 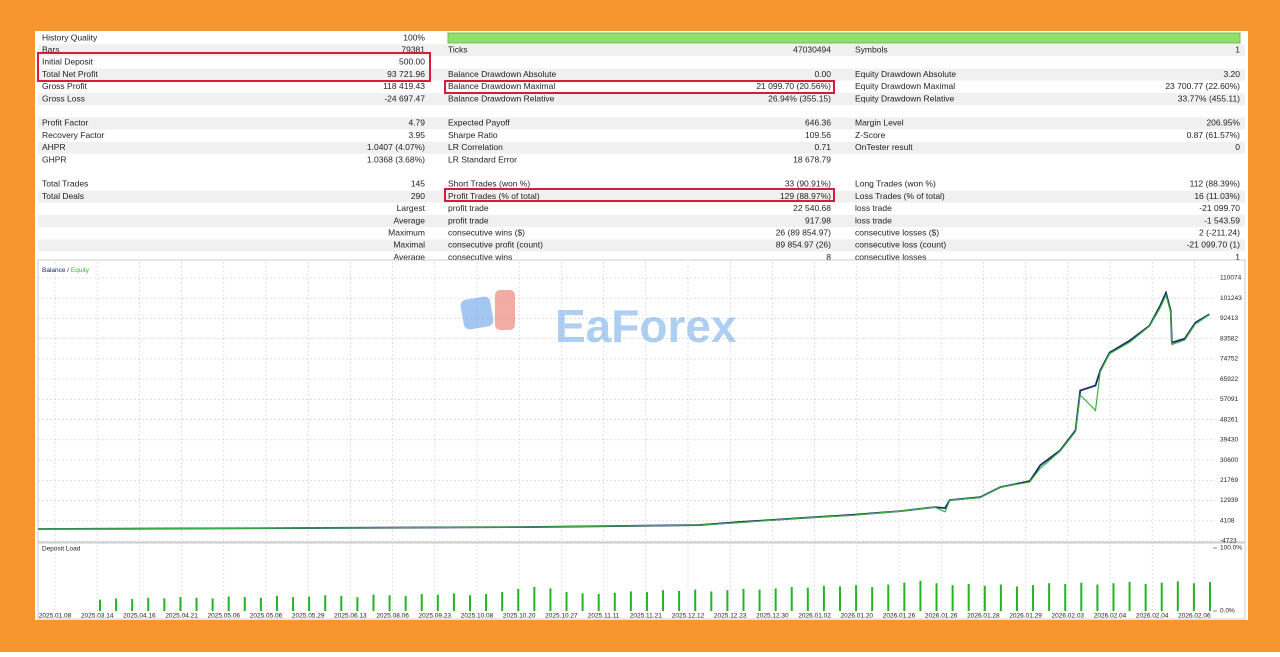 What do you see at coordinates (409, 220) in the screenshot?
I see `cell-value: Average` at bounding box center [409, 220].